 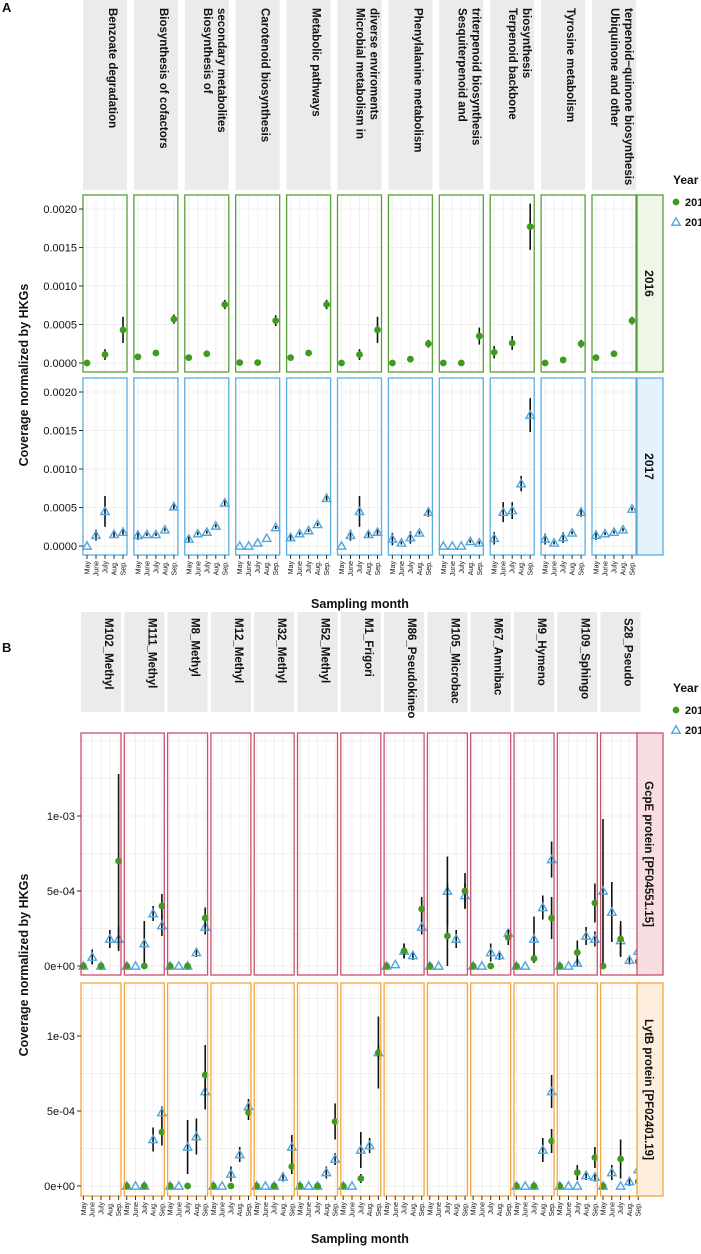 What do you see at coordinates (112, 68) in the screenshot?
I see `facet-label: Benzoate degradation` at bounding box center [112, 68].